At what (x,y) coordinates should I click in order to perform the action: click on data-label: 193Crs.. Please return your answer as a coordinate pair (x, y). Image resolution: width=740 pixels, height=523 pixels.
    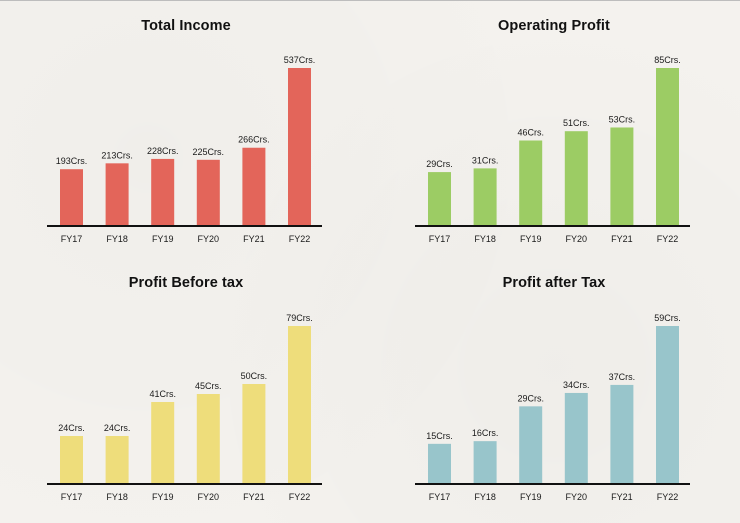
    Looking at the image, I should click on (72, 161).